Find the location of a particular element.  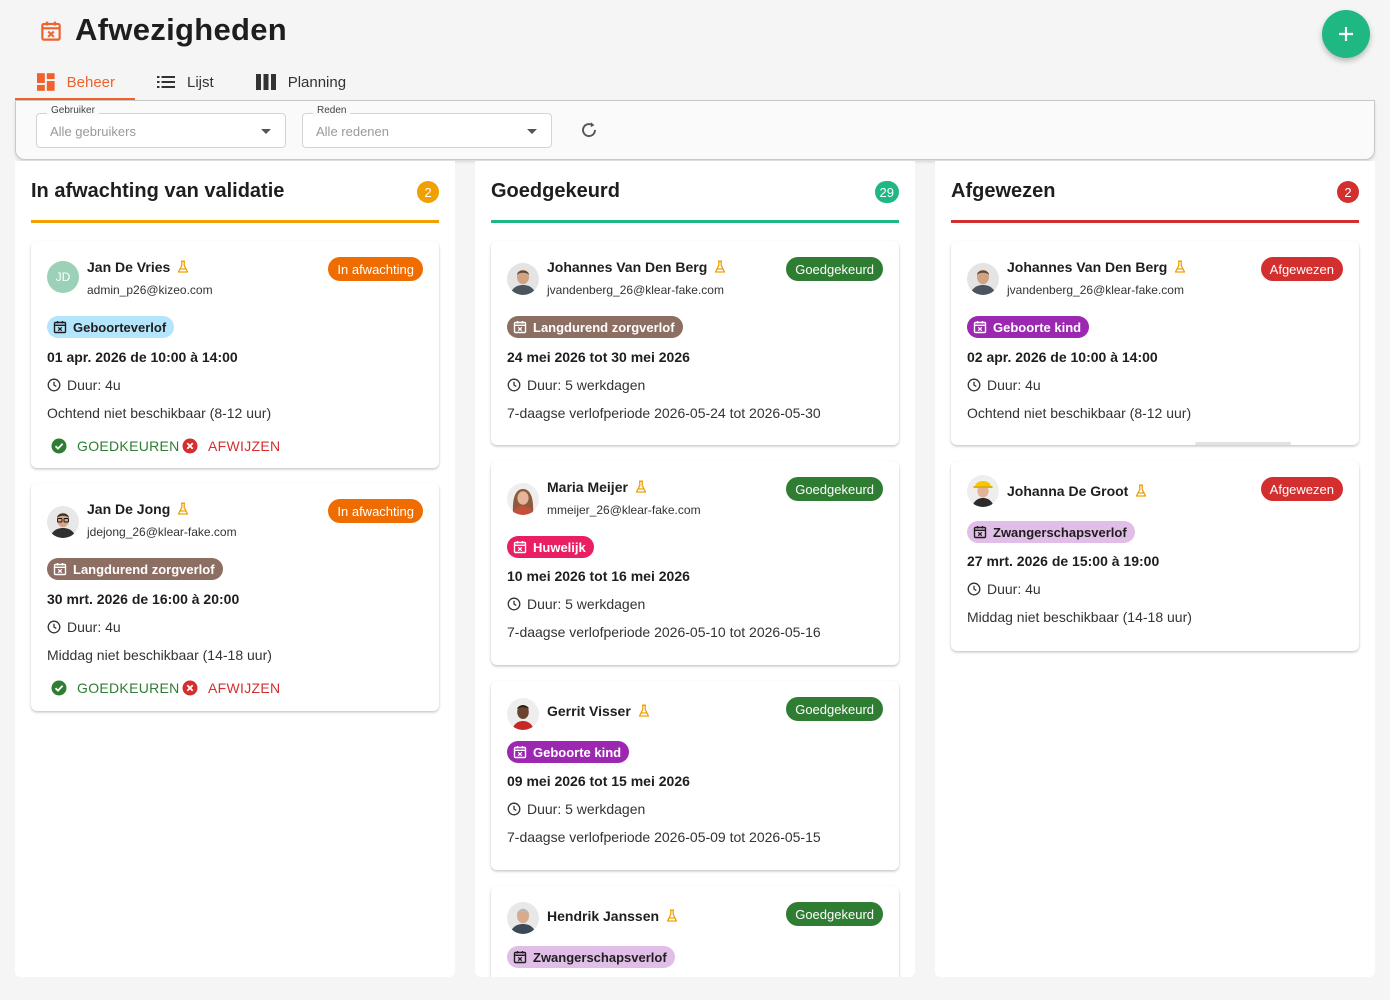

page-header: Afwezigheden is located at coordinates (695, 30).